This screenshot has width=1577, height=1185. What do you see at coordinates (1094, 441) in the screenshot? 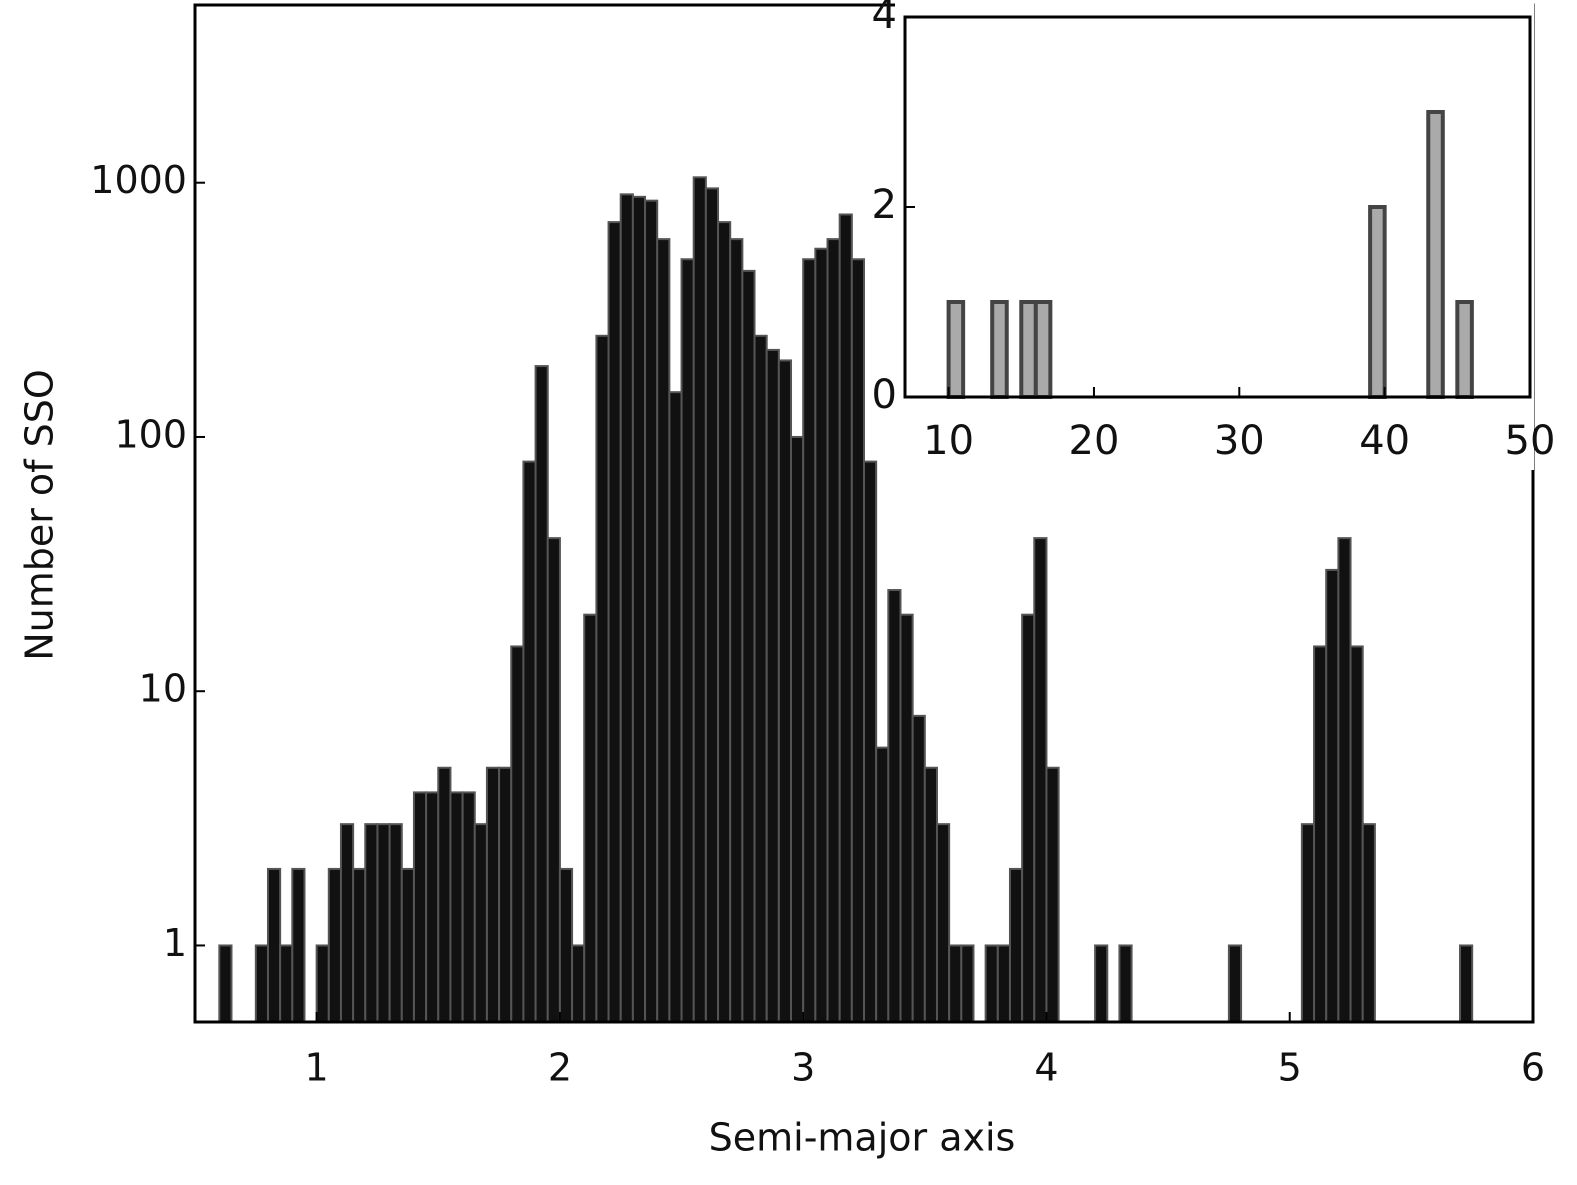
I see `x-tick-label: 20` at bounding box center [1094, 441].